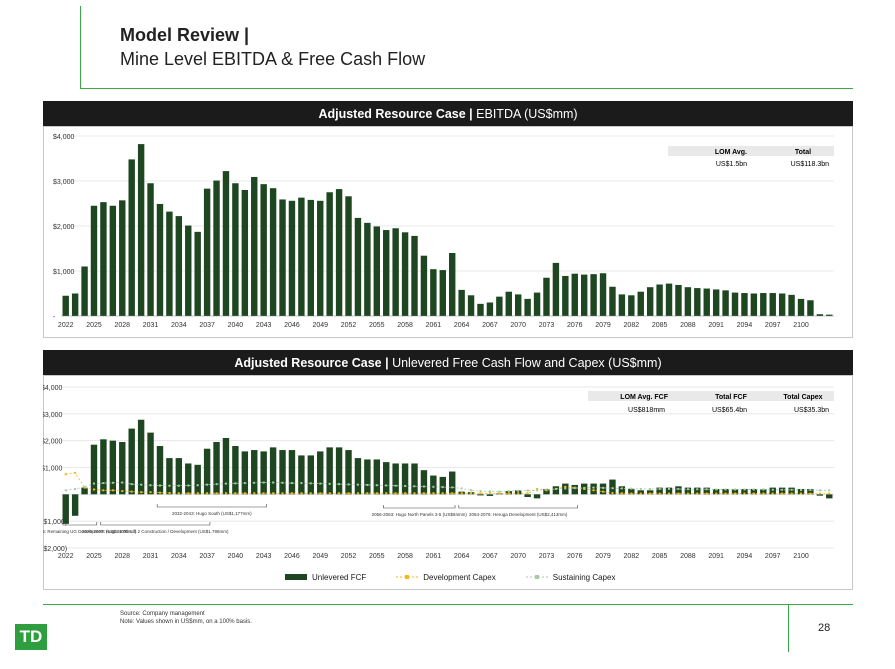  I want to click on x-tick-label: 2064, so click(462, 556).